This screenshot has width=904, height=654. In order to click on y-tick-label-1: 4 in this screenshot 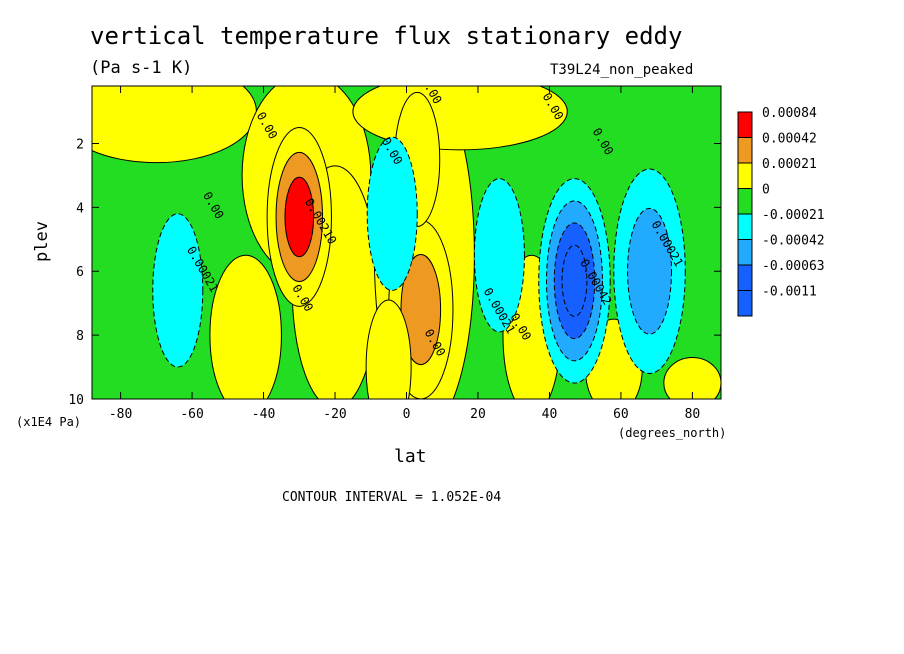, I will do `click(80, 208)`.